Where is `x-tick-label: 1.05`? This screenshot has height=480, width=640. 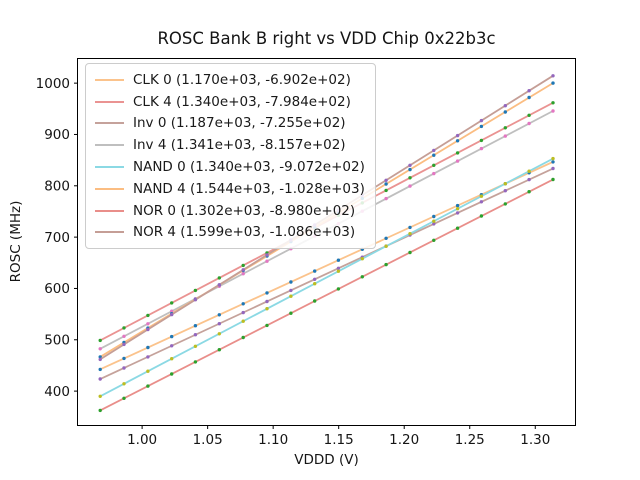 x-tick-label: 1.05 is located at coordinates (208, 440).